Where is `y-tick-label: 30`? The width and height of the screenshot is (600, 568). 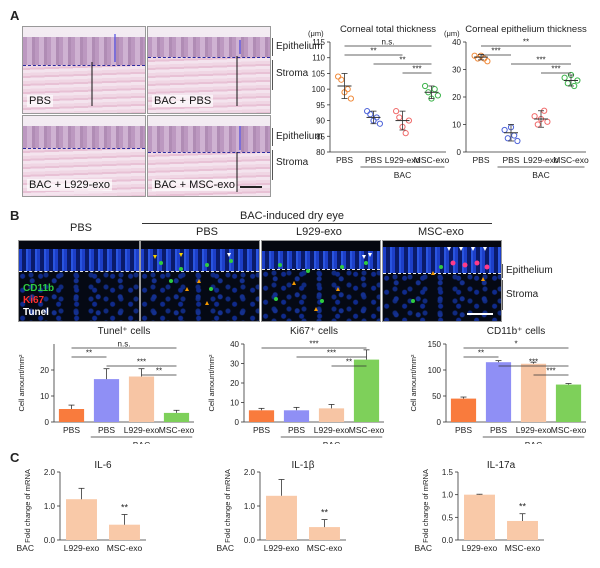 y-tick-label: 30 is located at coordinates (456, 70).